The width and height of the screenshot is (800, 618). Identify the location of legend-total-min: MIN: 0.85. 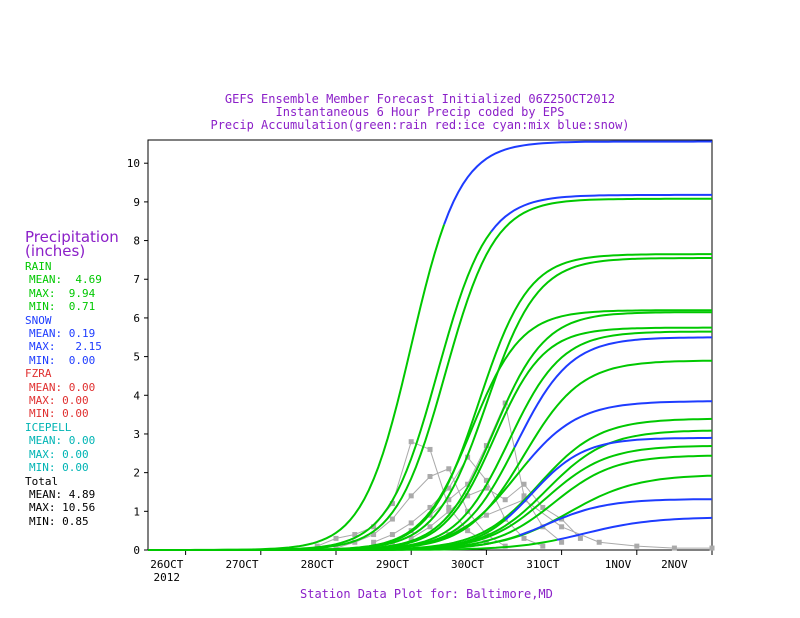
(59, 521).